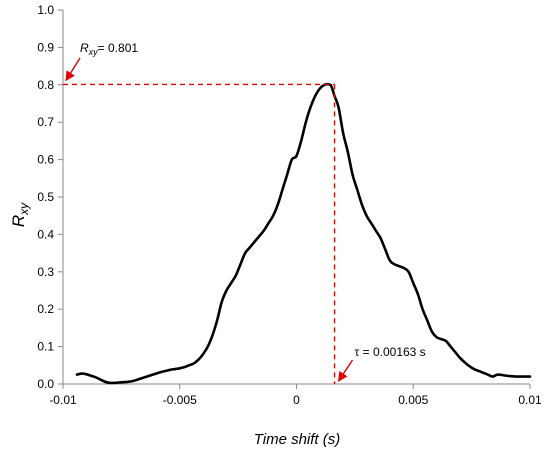 This screenshot has height=453, width=550. I want to click on y-tick-label: 0.7, so click(45, 122).